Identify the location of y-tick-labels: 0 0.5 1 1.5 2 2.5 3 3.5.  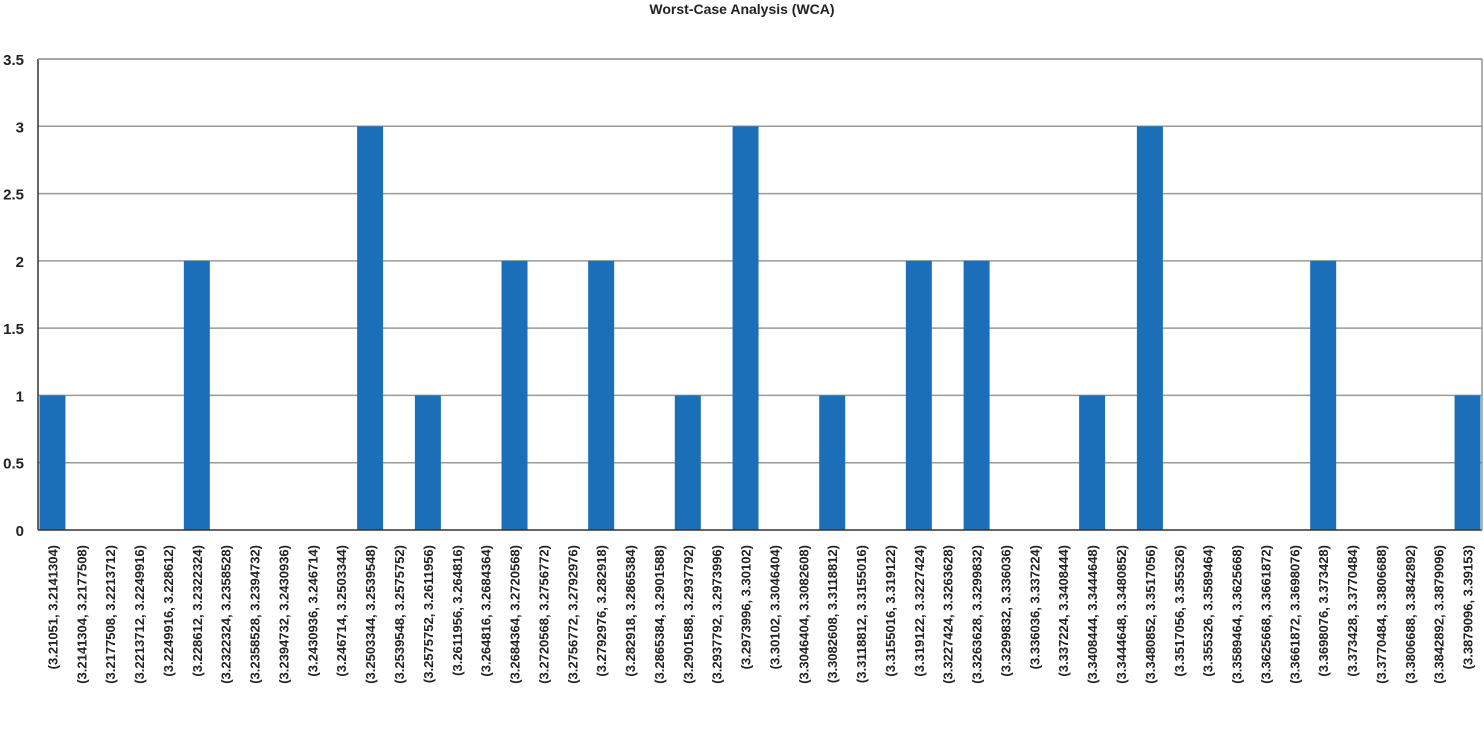
(13, 296).